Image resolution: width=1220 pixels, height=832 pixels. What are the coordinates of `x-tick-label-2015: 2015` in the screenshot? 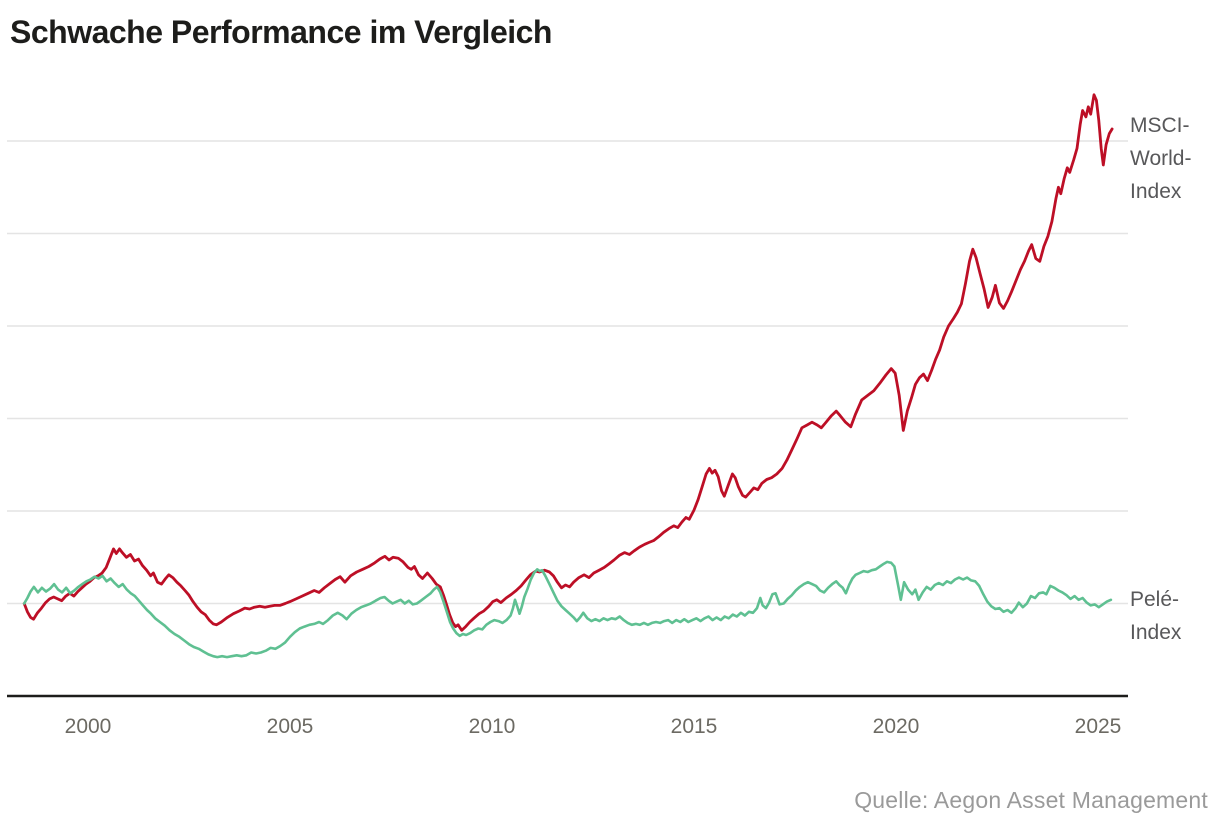 It's located at (694, 726).